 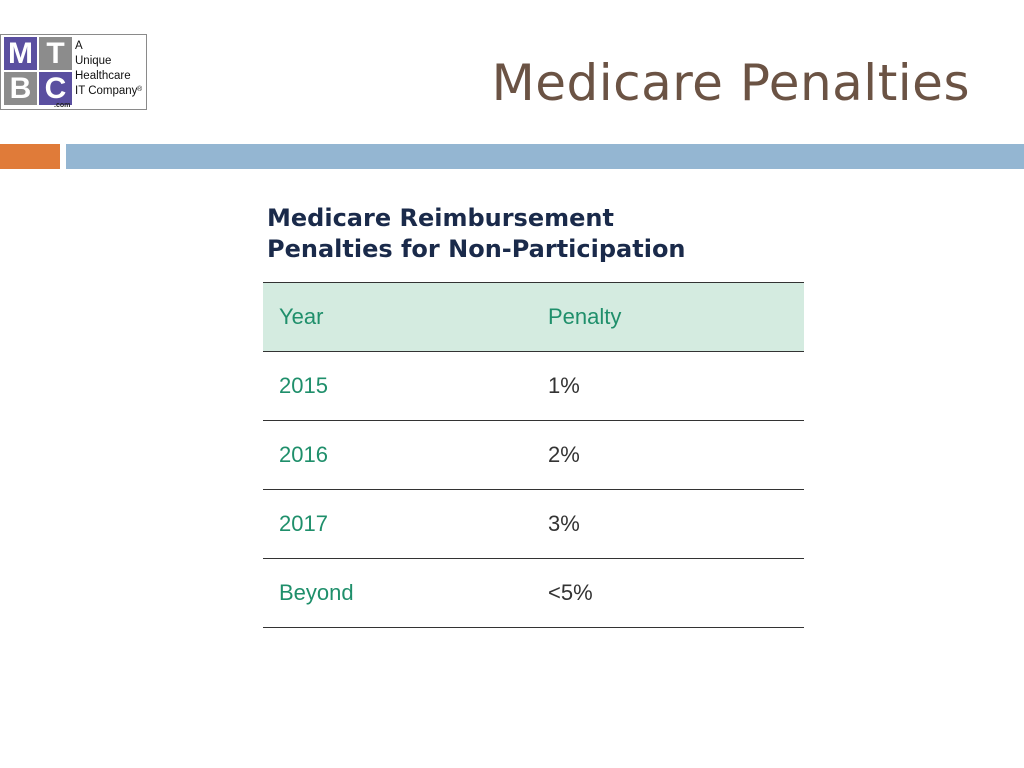 I want to click on logo-tagline-line: IT Company, so click(x=106, y=91).